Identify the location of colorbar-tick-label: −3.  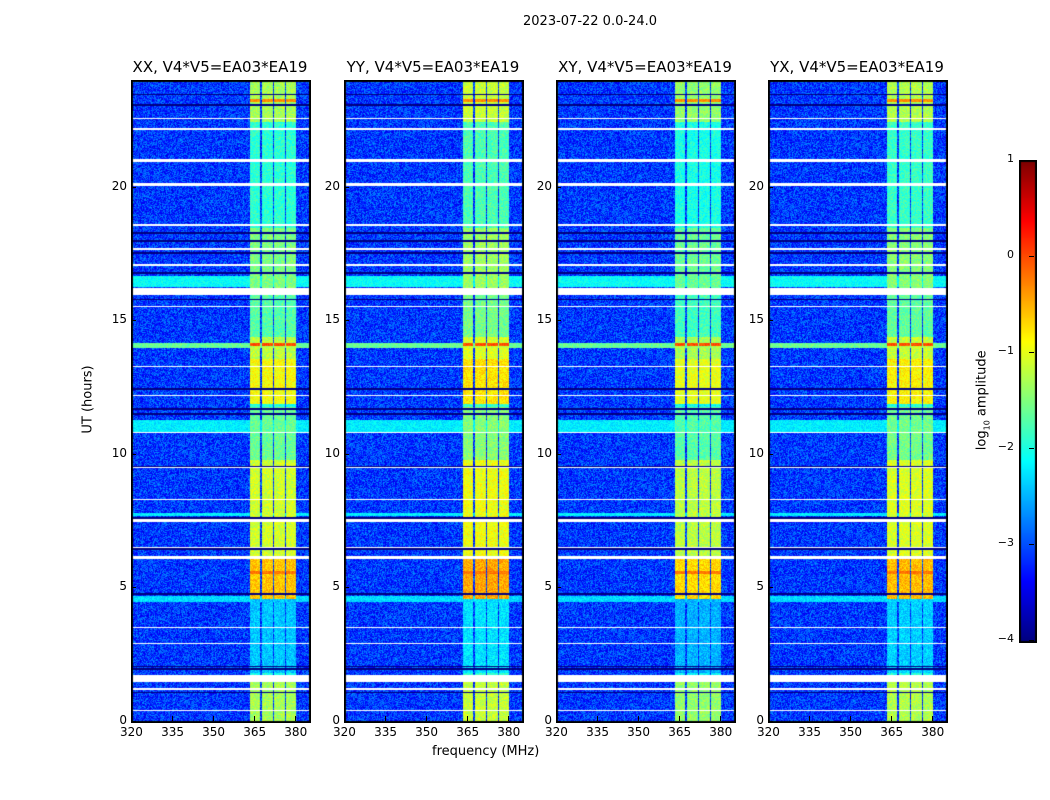
(1005, 542).